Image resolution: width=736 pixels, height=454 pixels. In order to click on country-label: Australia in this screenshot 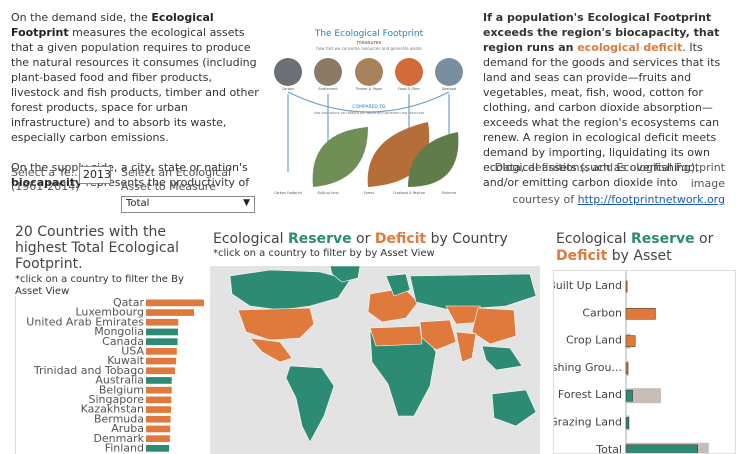, I will do `click(119, 380)`.